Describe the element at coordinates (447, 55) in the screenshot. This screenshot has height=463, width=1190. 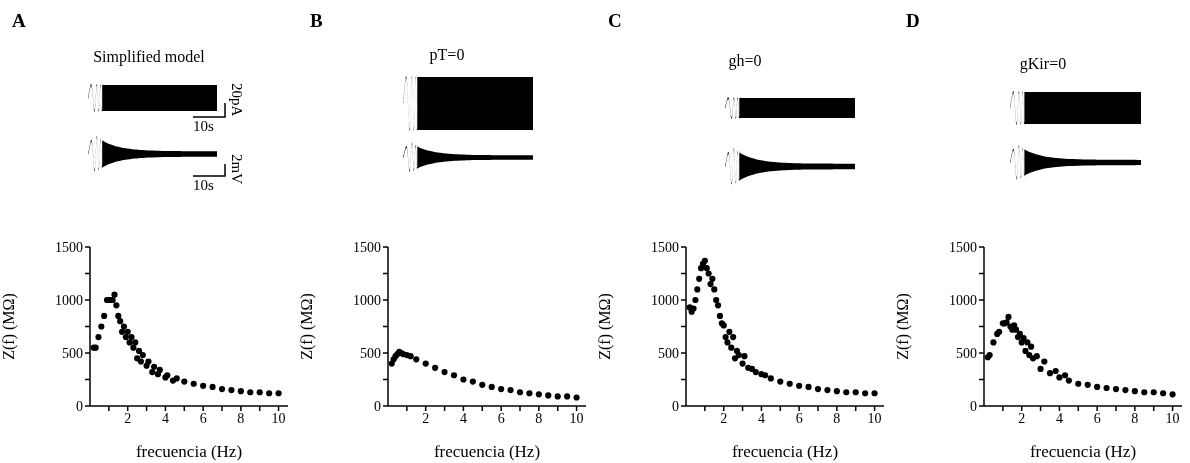
I see `chart-title: pT=0` at that location.